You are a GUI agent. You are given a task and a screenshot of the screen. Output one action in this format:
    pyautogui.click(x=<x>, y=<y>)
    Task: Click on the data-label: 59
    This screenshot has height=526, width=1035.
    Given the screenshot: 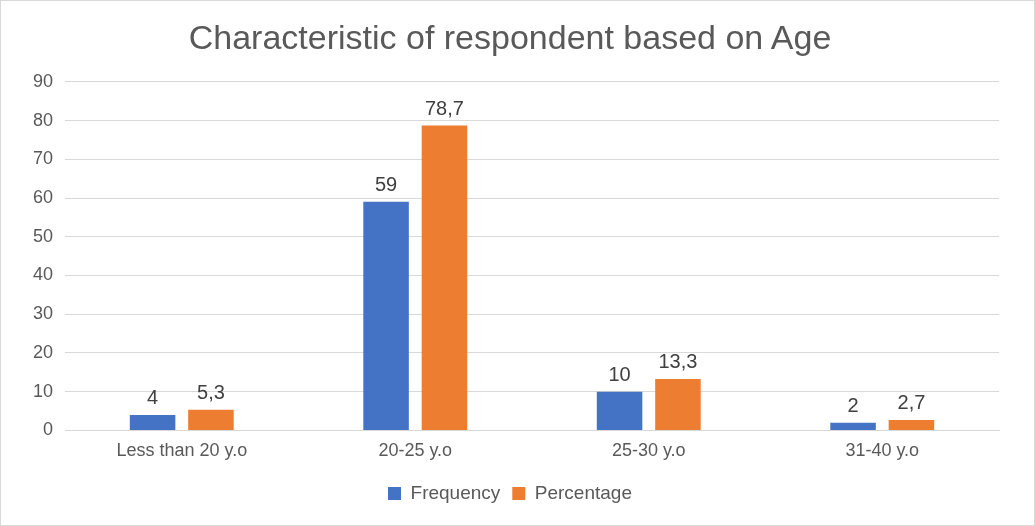 What is the action you would take?
    pyautogui.click(x=386, y=184)
    